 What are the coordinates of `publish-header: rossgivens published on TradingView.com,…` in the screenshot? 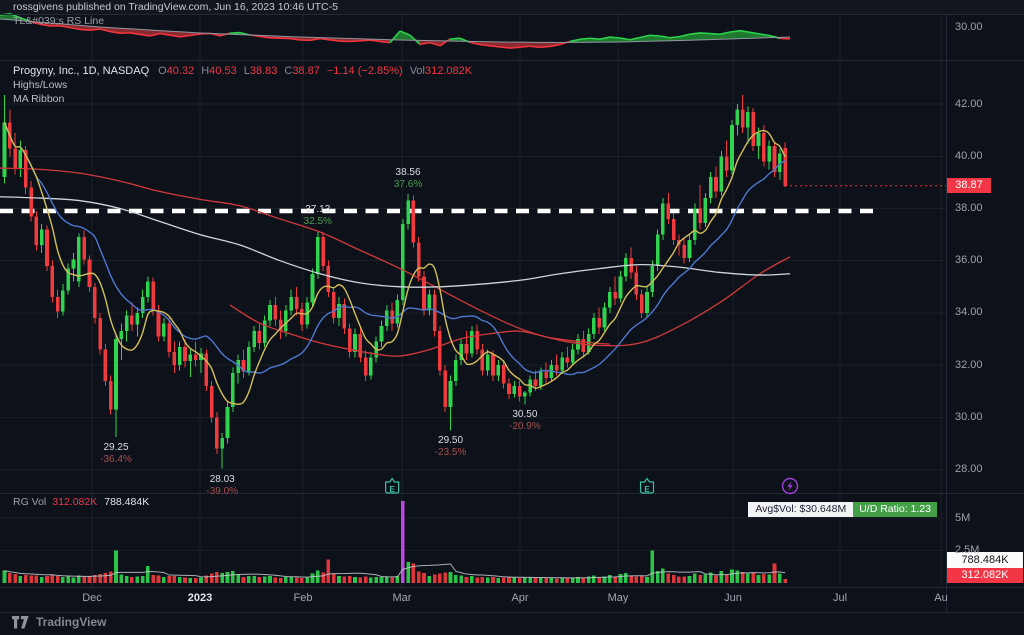 It's located at (512, 7).